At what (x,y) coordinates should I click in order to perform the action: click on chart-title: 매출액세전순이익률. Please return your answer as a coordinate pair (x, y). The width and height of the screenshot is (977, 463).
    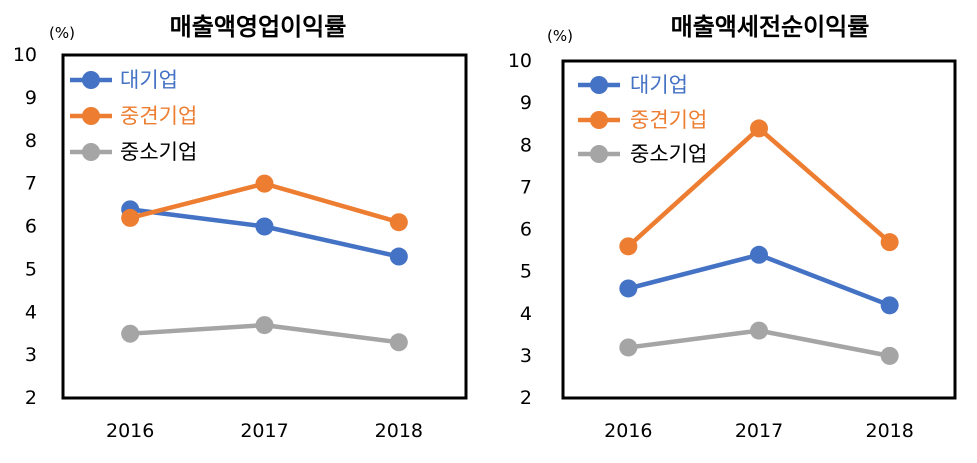
    Looking at the image, I should click on (770, 27).